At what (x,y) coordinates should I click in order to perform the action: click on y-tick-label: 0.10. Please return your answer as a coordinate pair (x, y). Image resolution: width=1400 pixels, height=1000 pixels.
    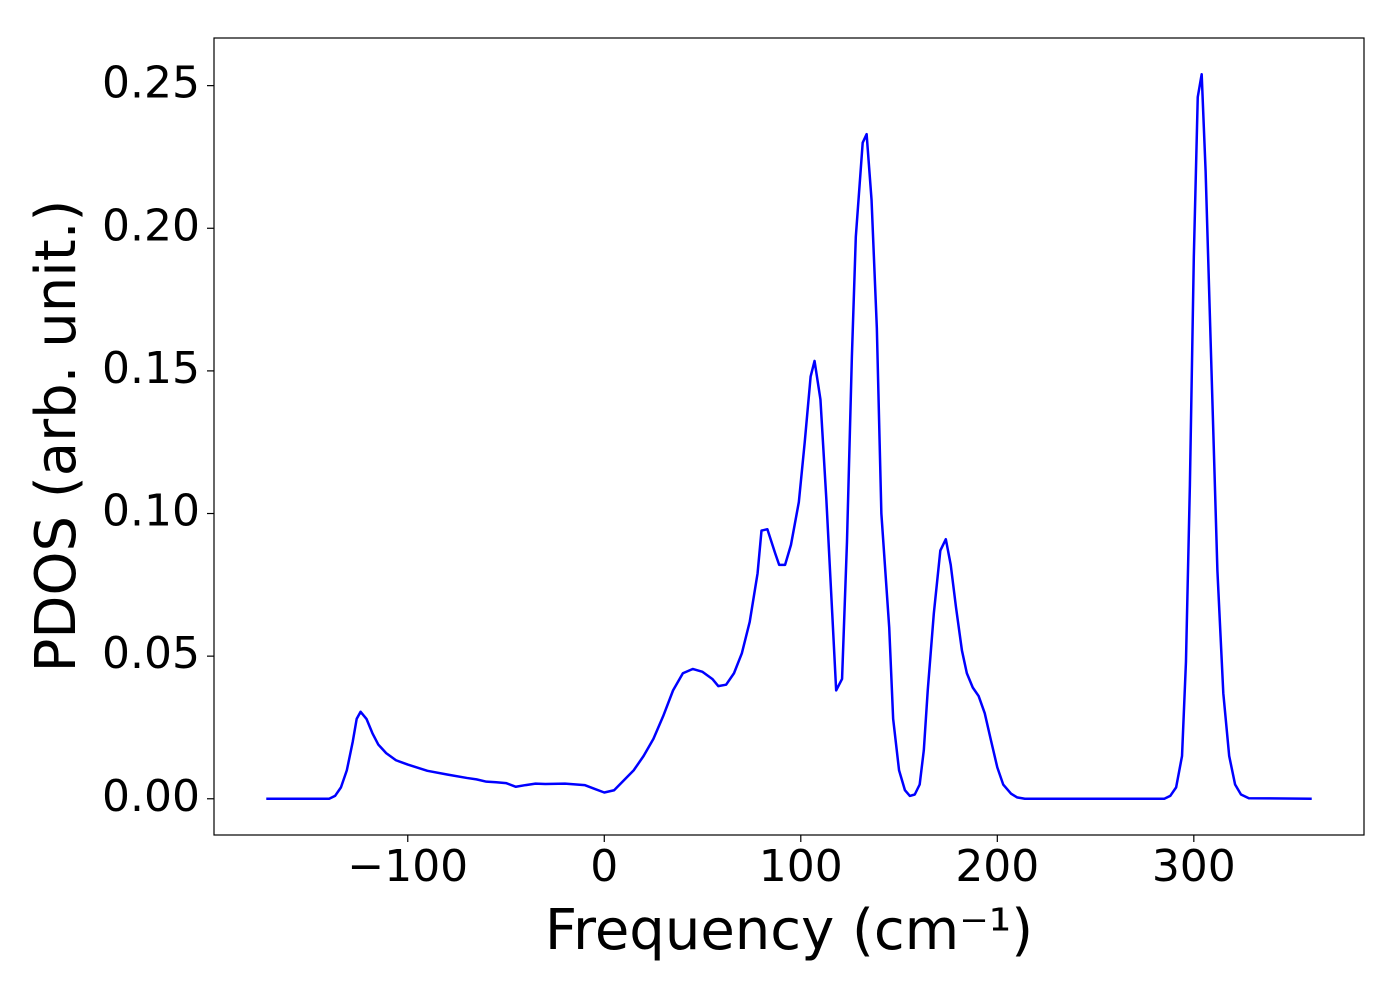
    Looking at the image, I should click on (151, 511).